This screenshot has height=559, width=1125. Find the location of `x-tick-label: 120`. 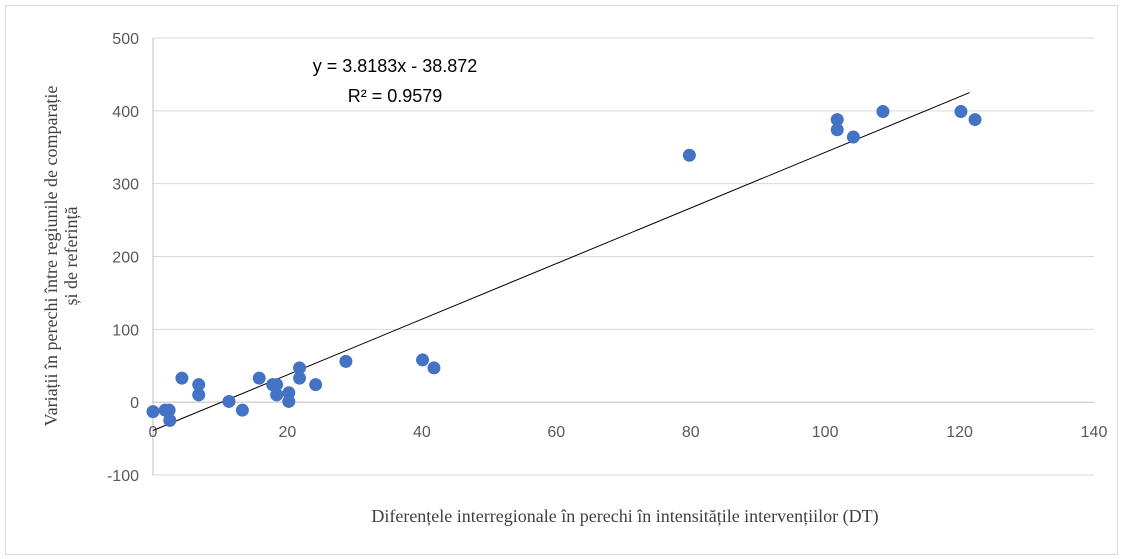

x-tick-label: 120 is located at coordinates (959, 432).